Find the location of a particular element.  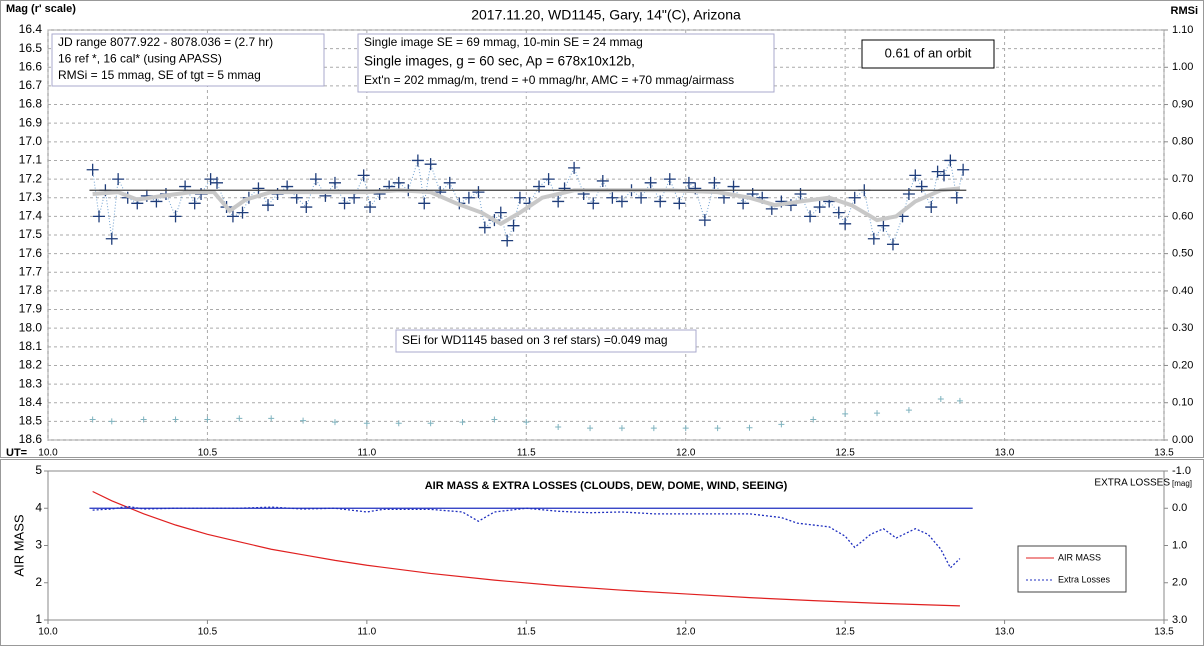

y-axis-label: AIR MASS is located at coordinates (18, 545).